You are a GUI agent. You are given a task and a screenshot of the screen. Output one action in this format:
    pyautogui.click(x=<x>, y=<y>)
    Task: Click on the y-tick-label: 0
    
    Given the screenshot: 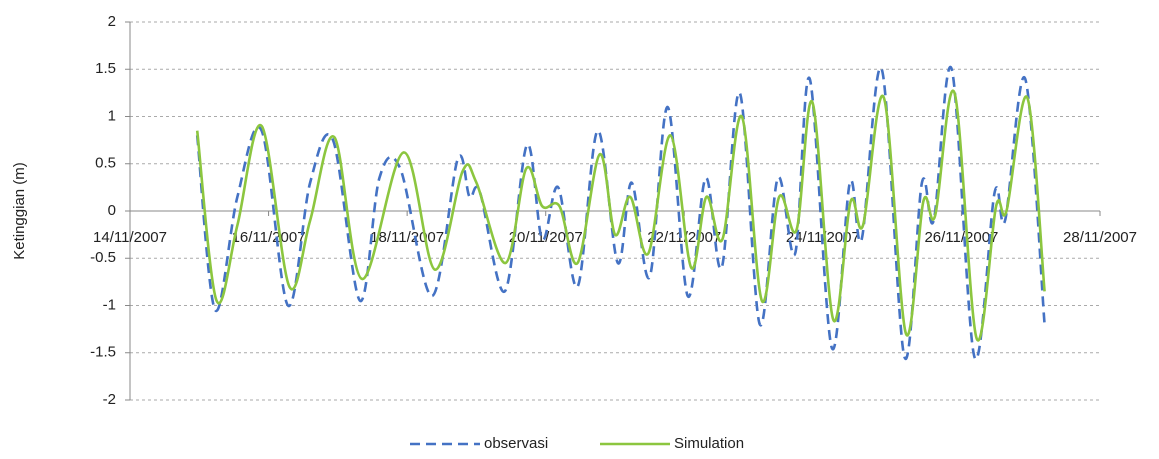 What is the action you would take?
    pyautogui.click(x=112, y=210)
    